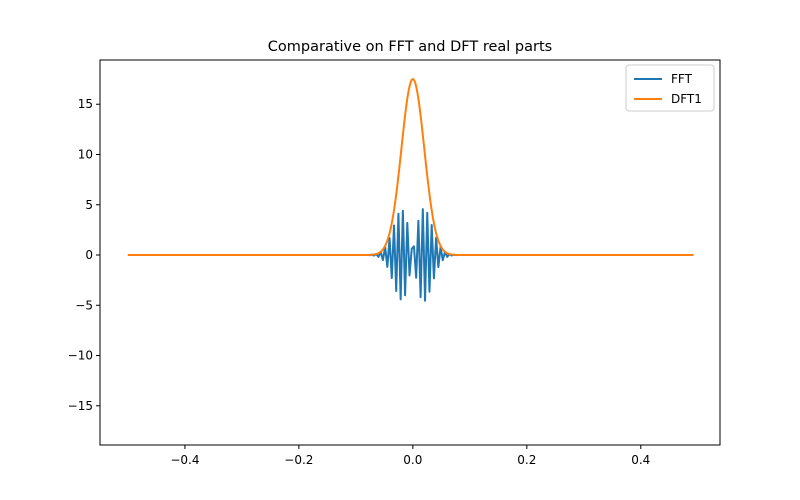 The width and height of the screenshot is (800, 500). Describe the element at coordinates (412, 460) in the screenshot. I see `x-tick-label: 0.0` at that location.